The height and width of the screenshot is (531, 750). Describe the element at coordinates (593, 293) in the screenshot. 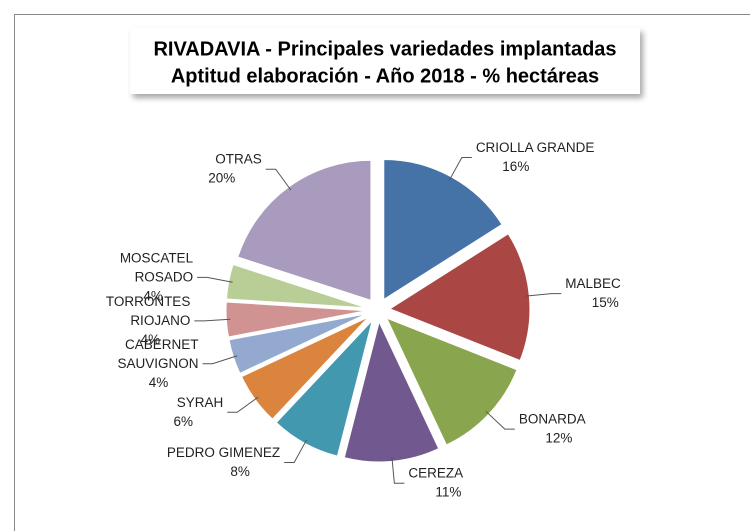

I see `slice-label: MALBEC 15%` at that location.